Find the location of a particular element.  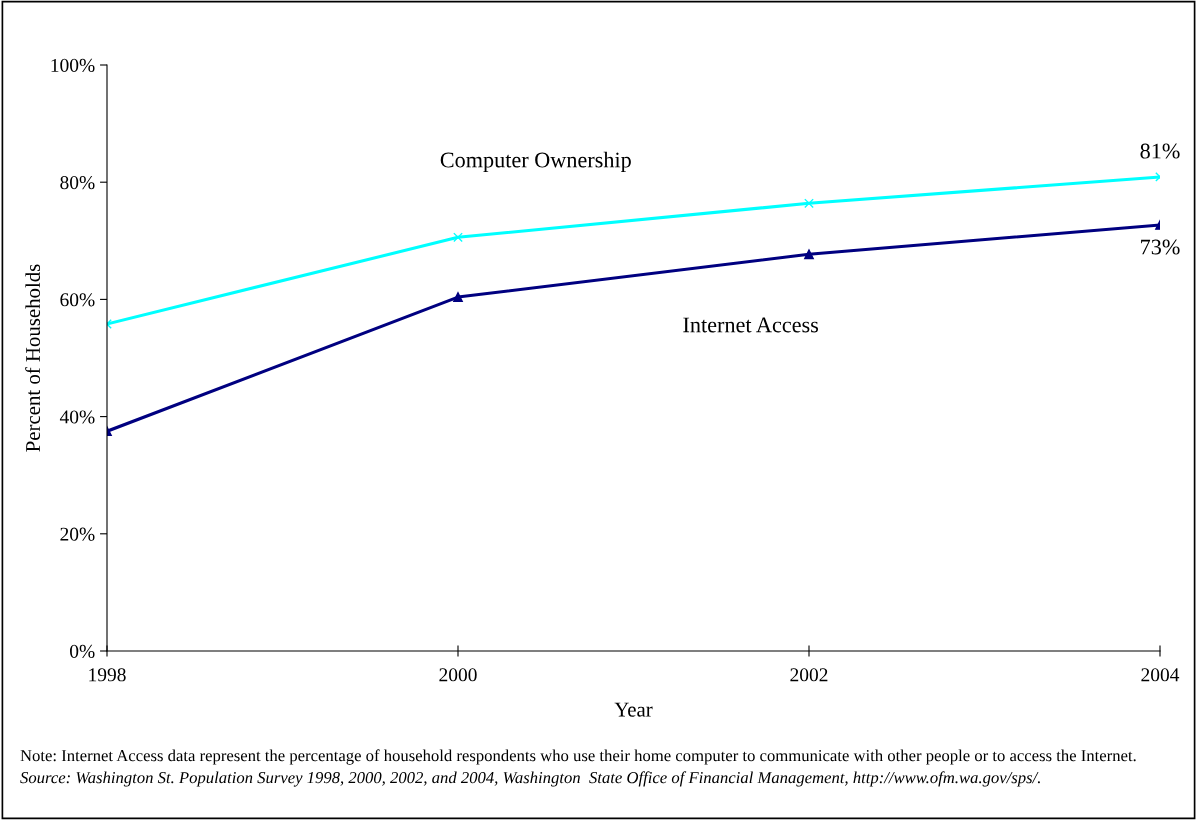

y-axis-title: Percent of Households is located at coordinates (33, 358).